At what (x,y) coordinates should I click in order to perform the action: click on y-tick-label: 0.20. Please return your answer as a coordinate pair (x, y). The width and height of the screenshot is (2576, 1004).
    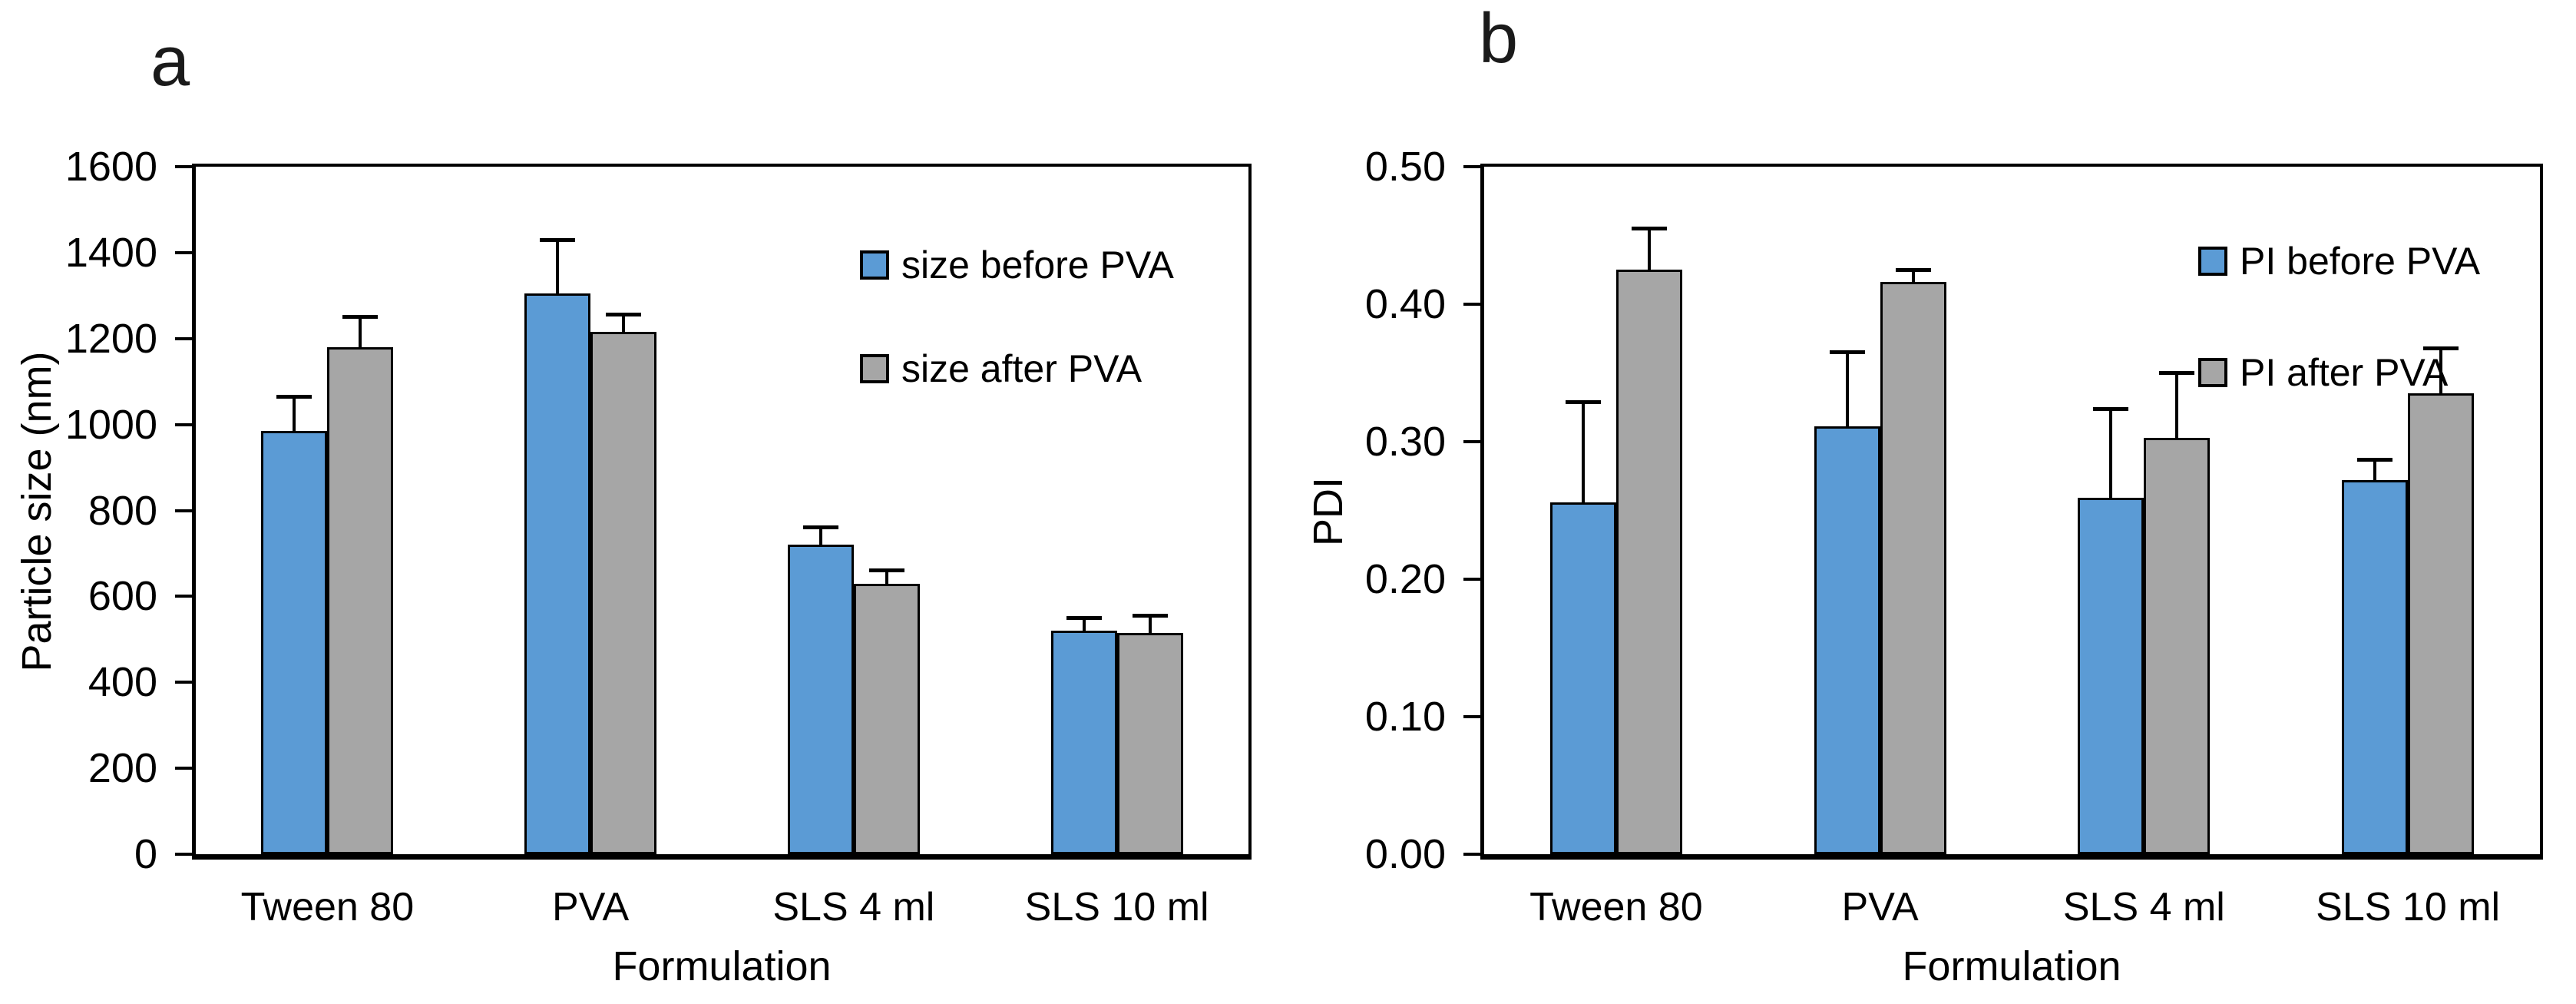
    Looking at the image, I should click on (1405, 579).